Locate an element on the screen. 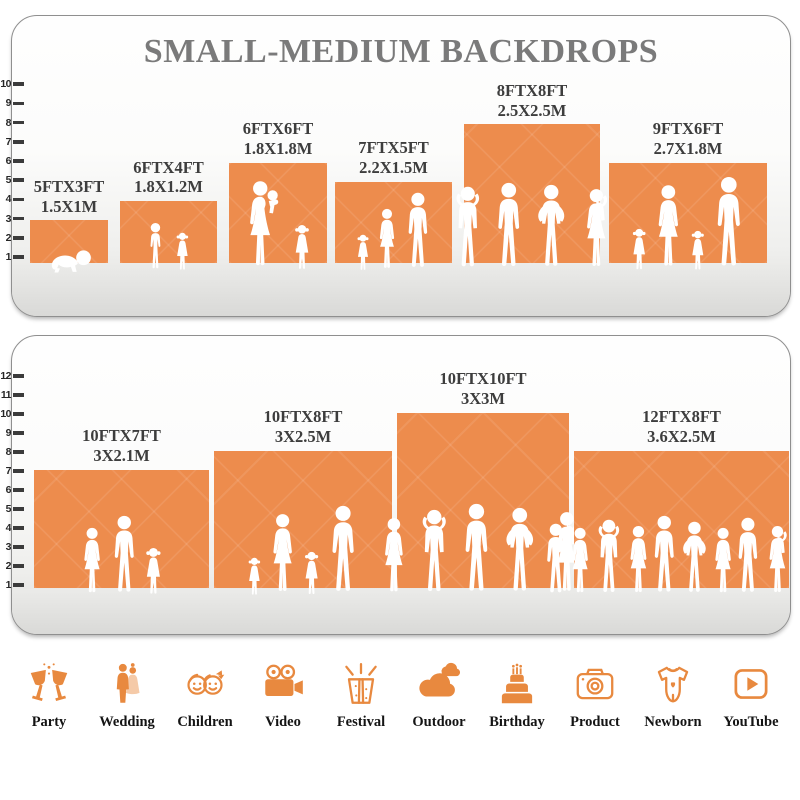 The width and height of the screenshot is (800, 800). person-man-hips-silhouette is located at coordinates (694, 560).